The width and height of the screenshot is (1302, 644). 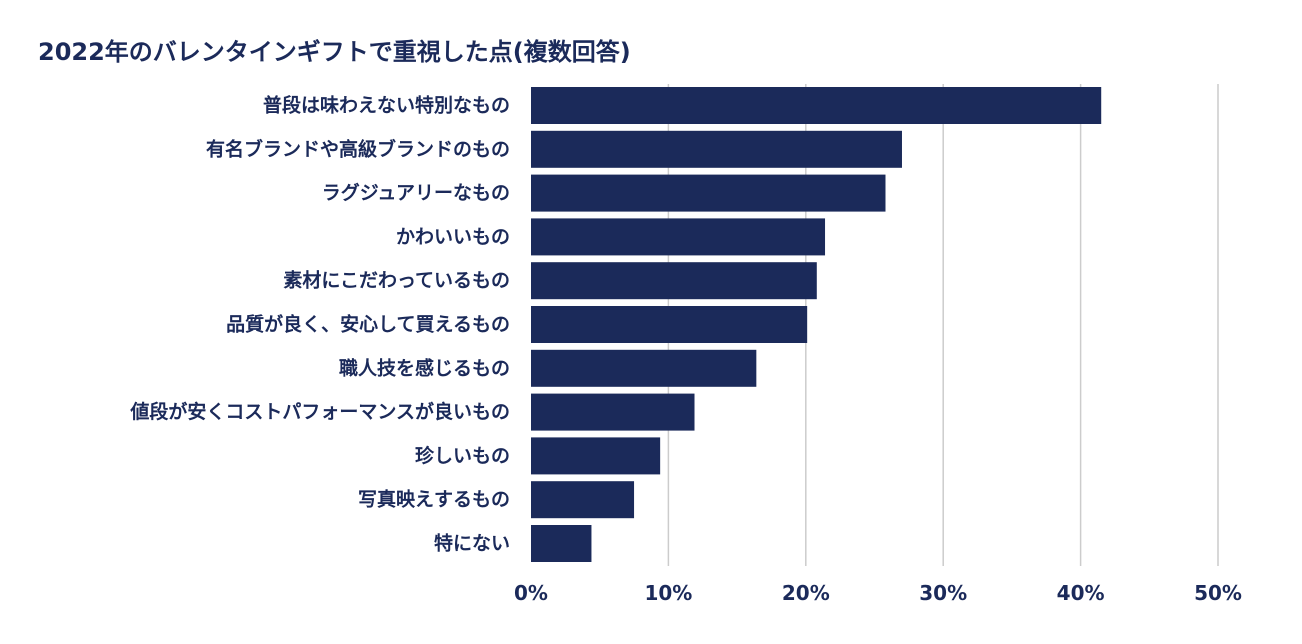 What do you see at coordinates (424, 367) in the screenshot?
I see `category-label: 職人技を感じるもの` at bounding box center [424, 367].